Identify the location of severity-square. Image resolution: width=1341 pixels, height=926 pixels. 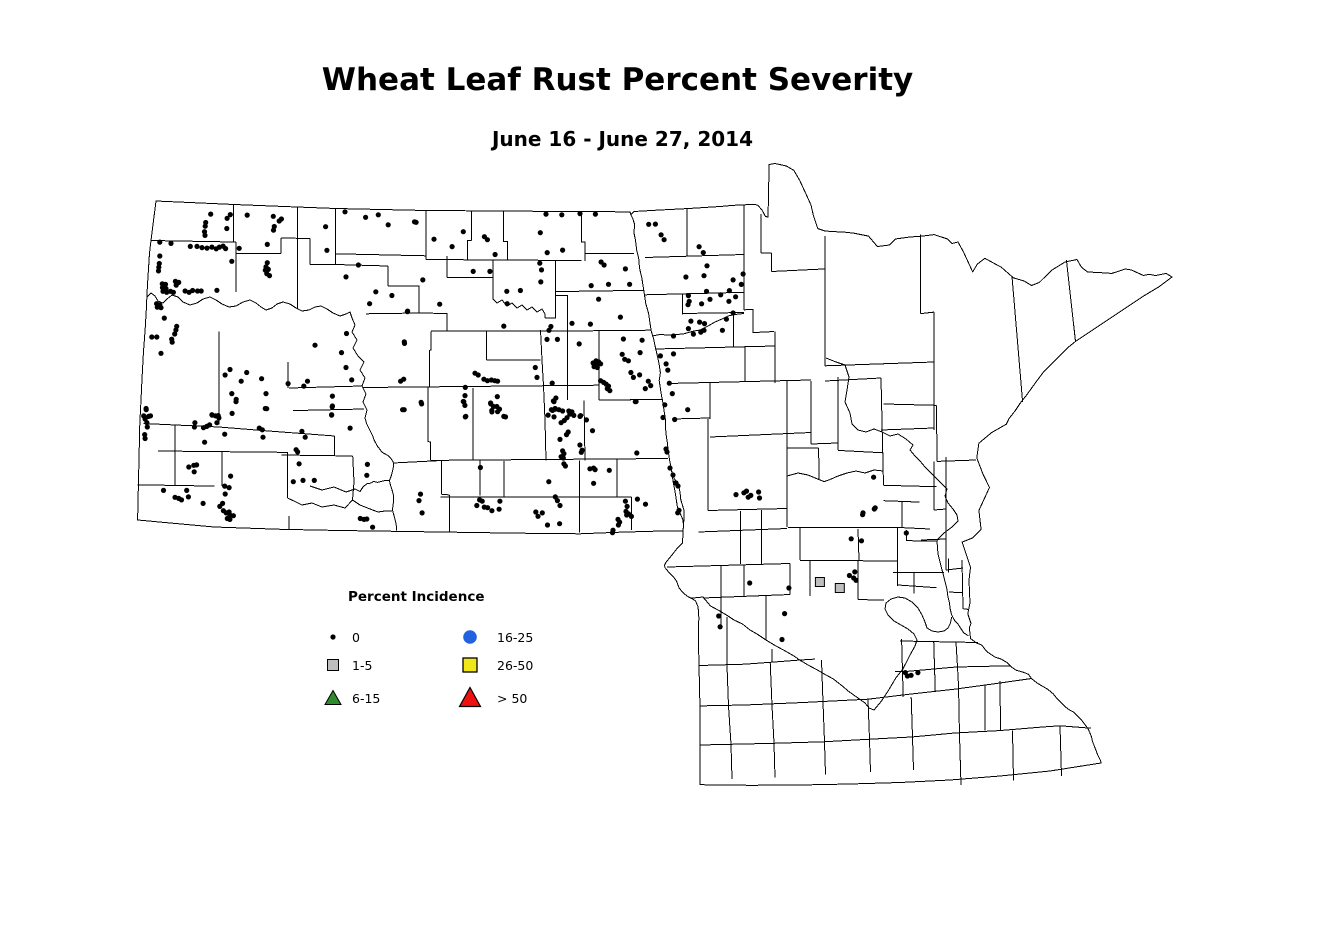
(819, 582).